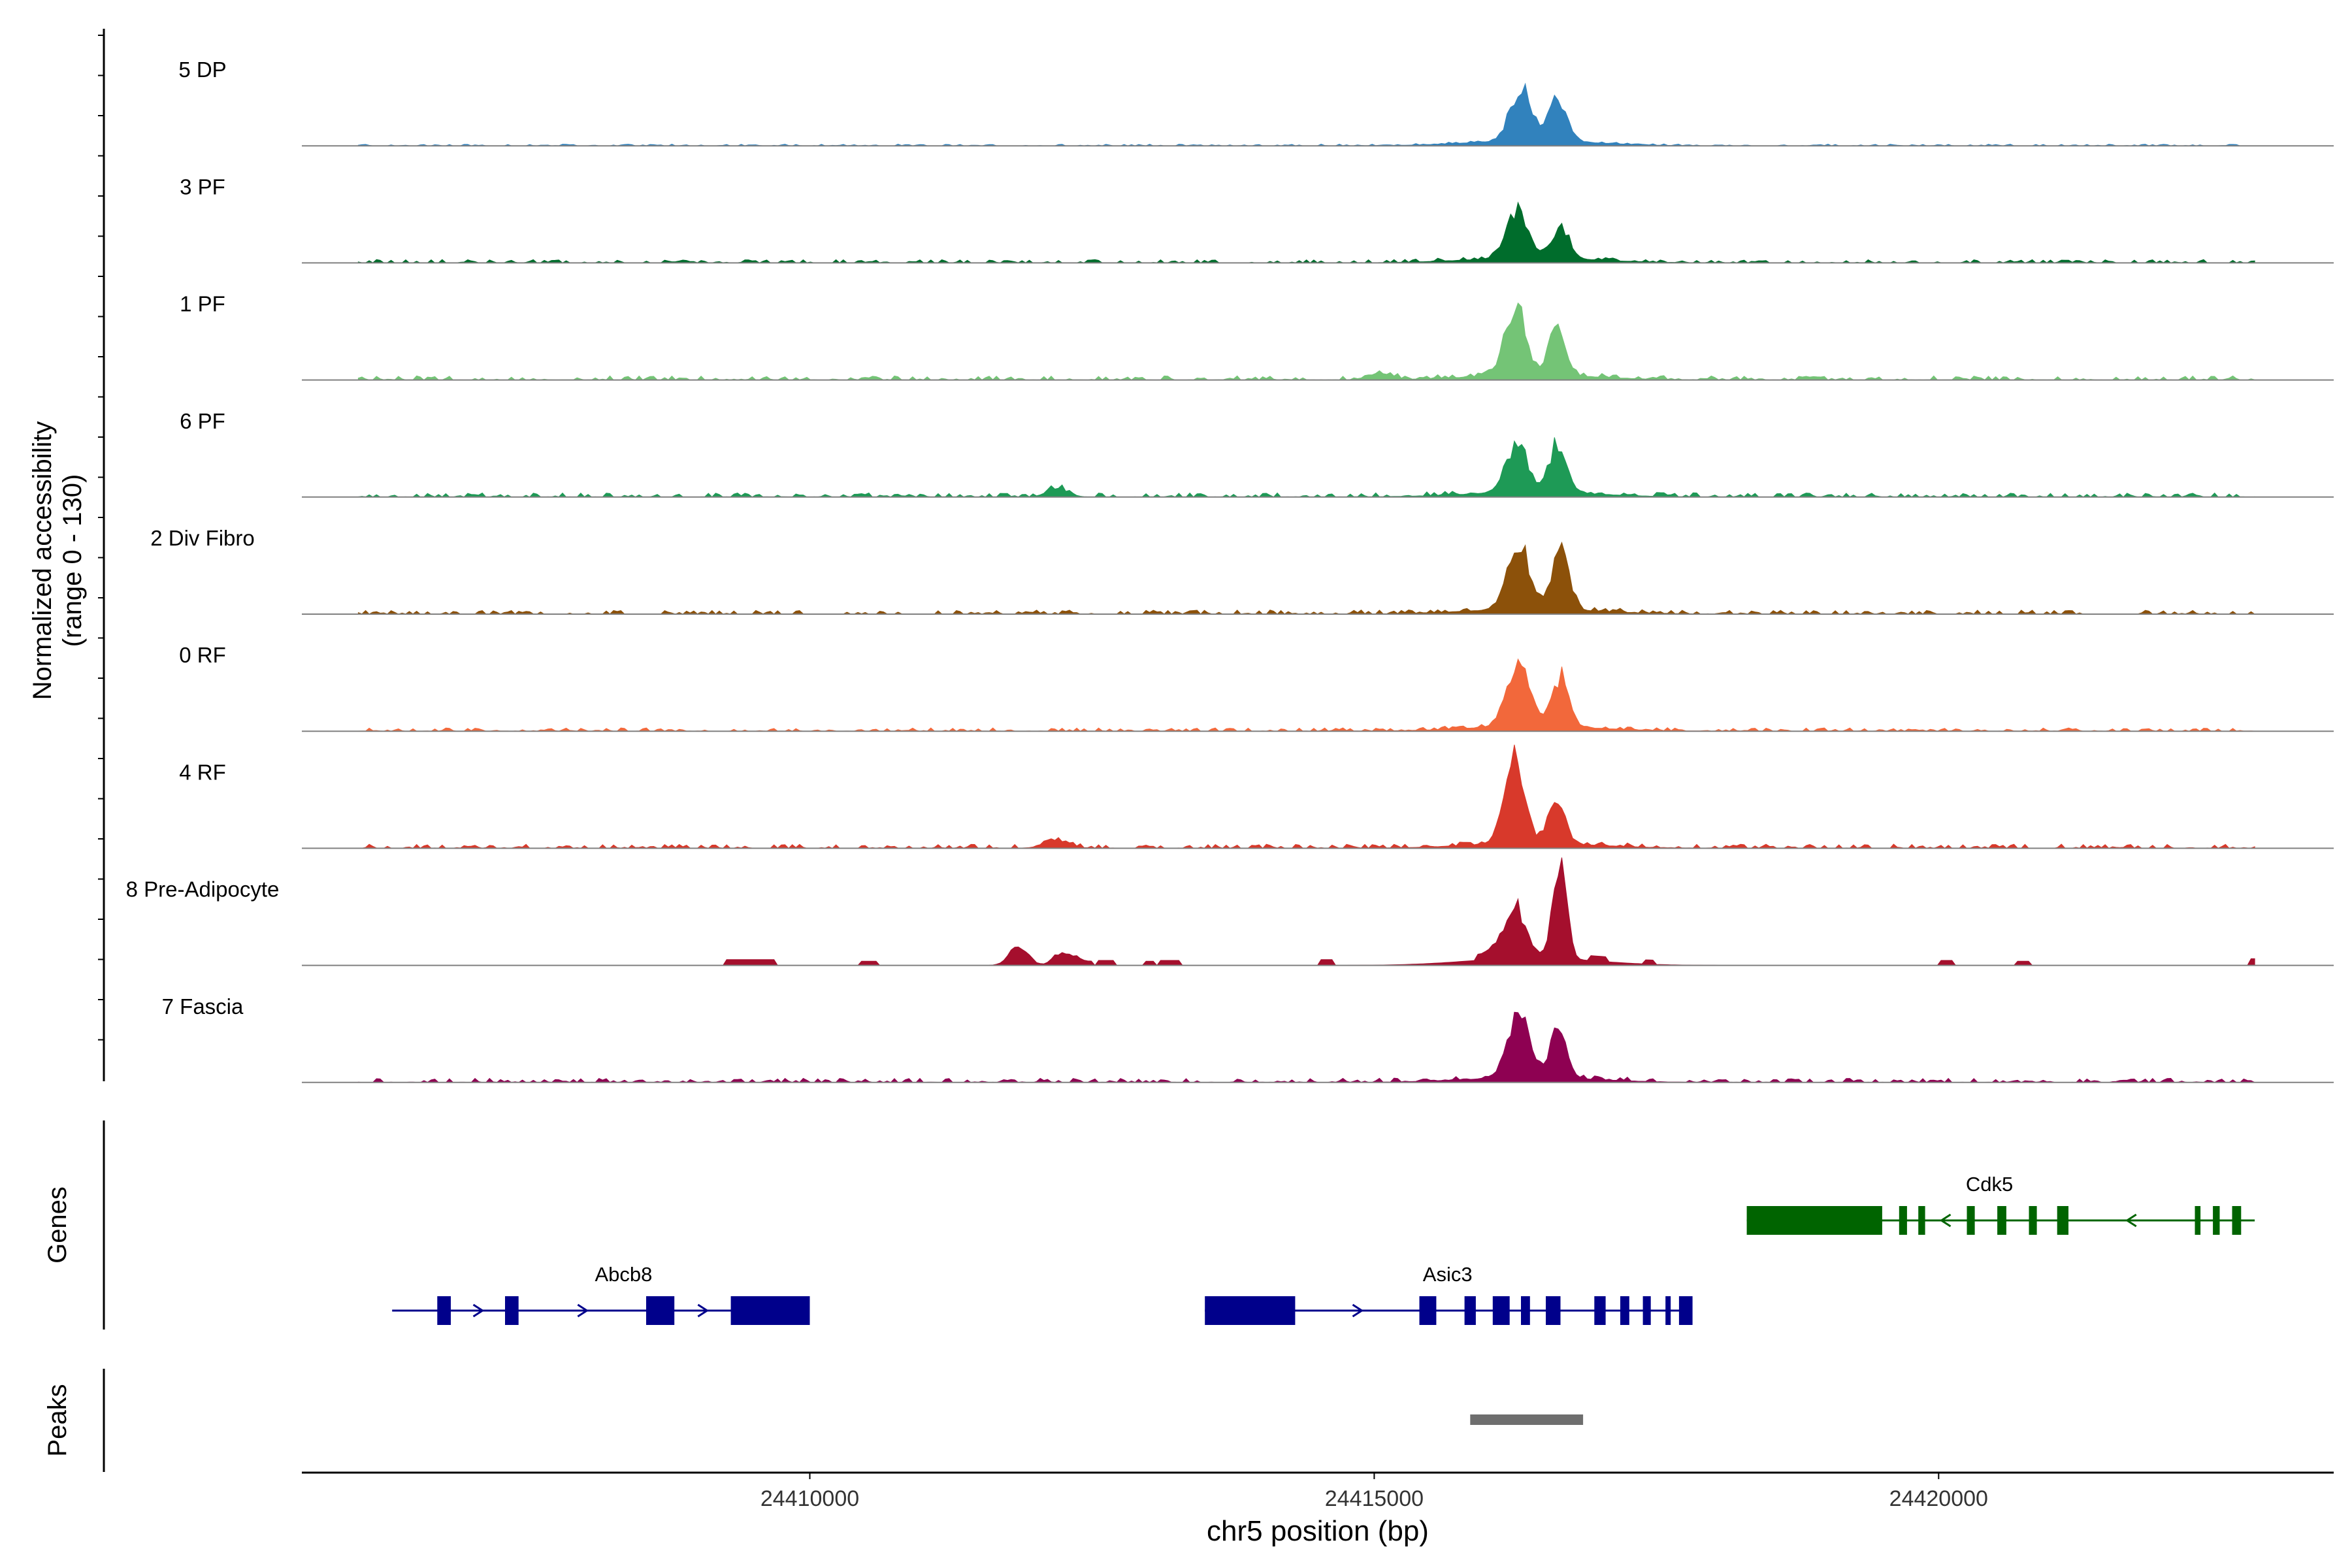  Describe the element at coordinates (601, 1294) in the screenshot. I see `gene-abcb8: Abcb8` at that location.